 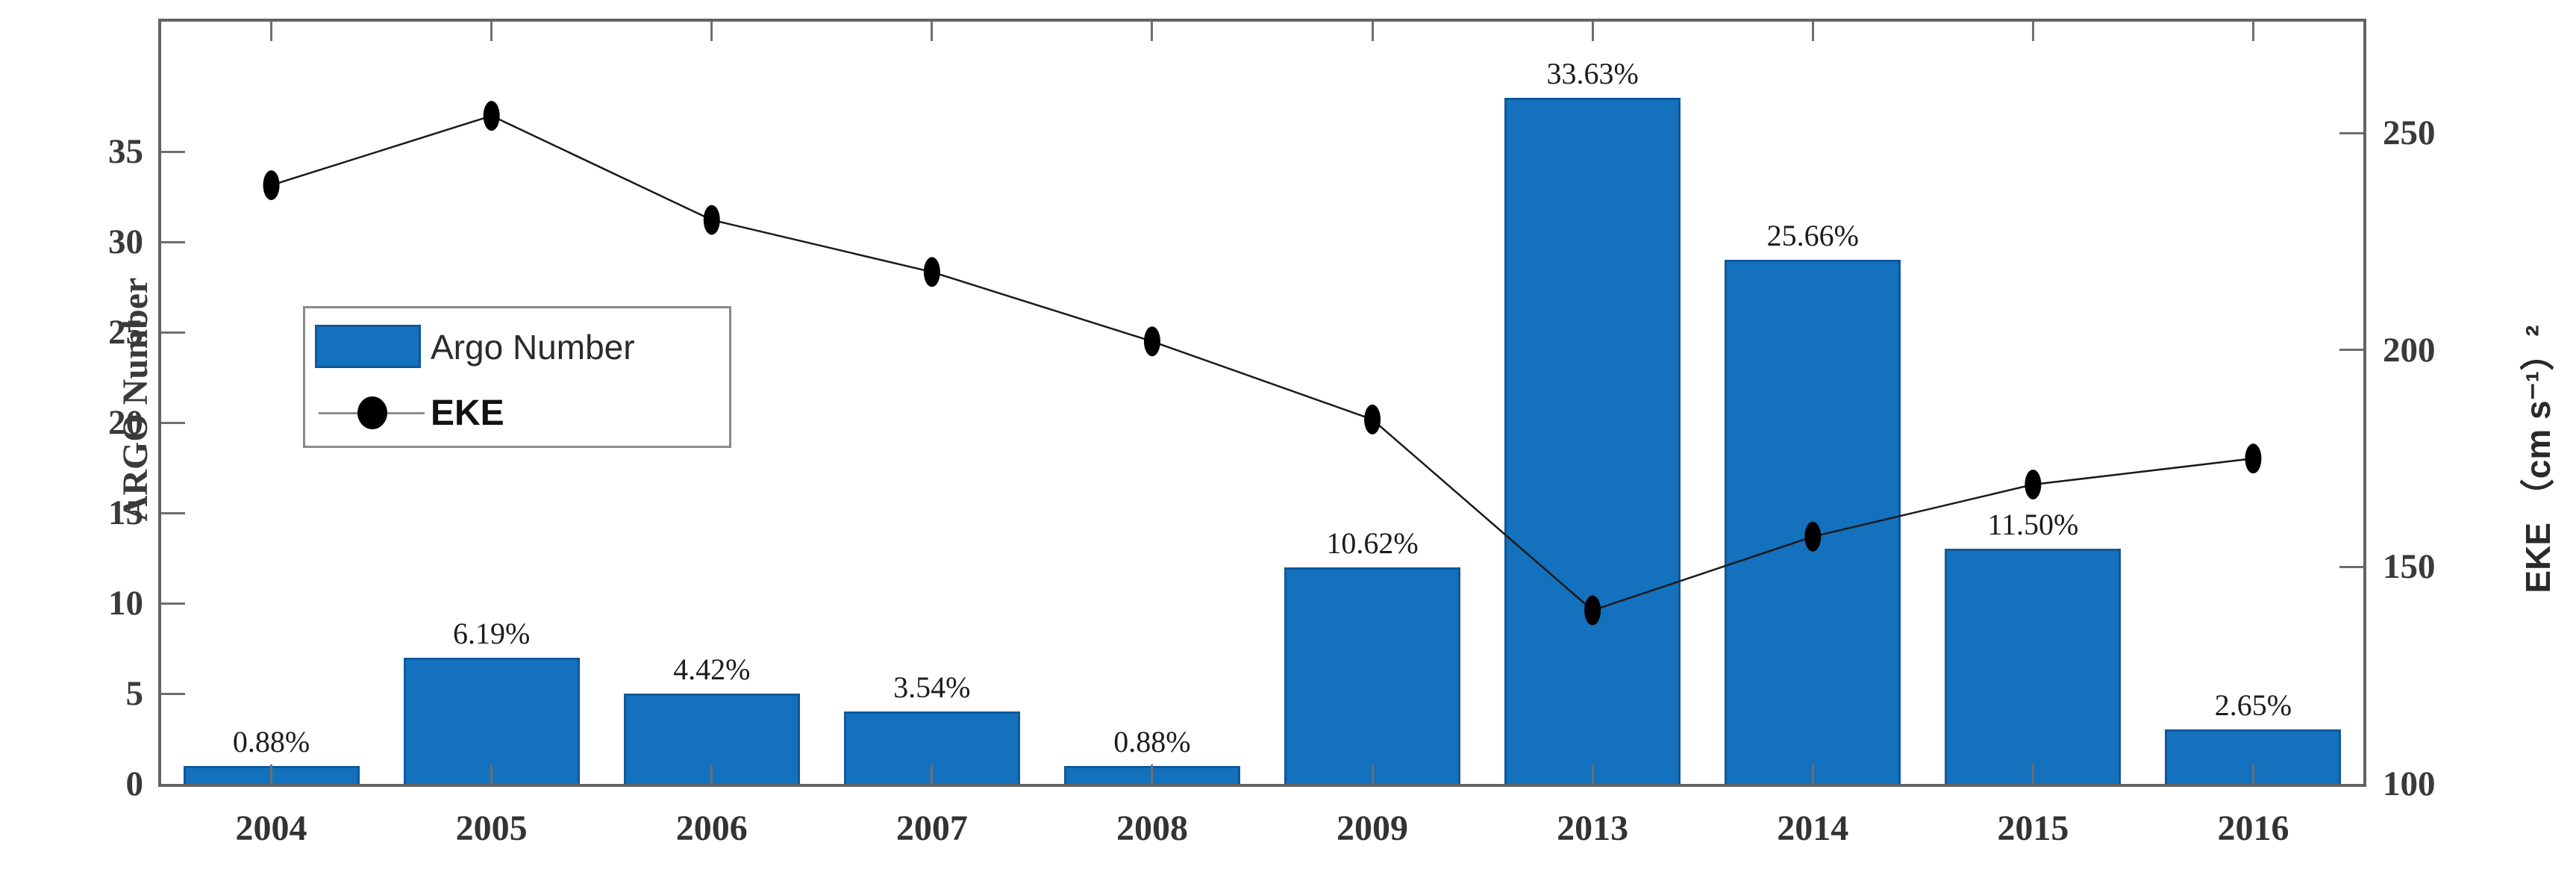 I want to click on left-y-tick-label: 0, so click(x=134, y=783).